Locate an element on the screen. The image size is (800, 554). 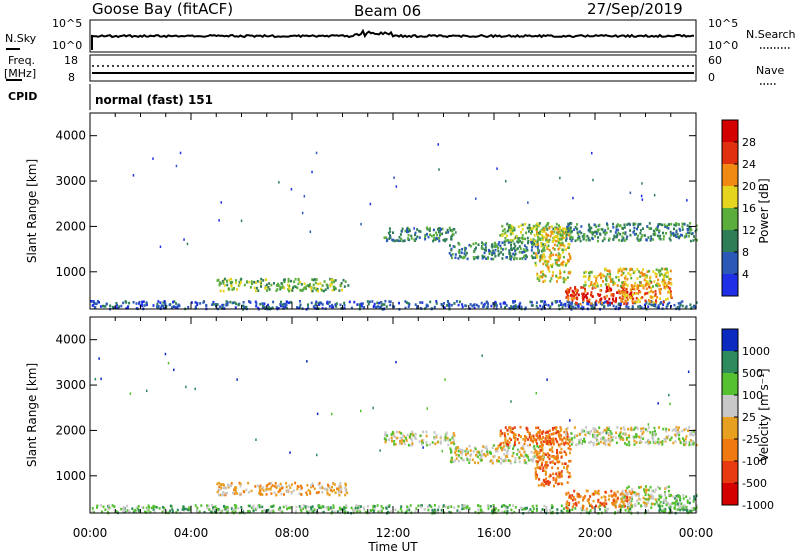
power-ytick-label: 4000 is located at coordinates (70, 136).